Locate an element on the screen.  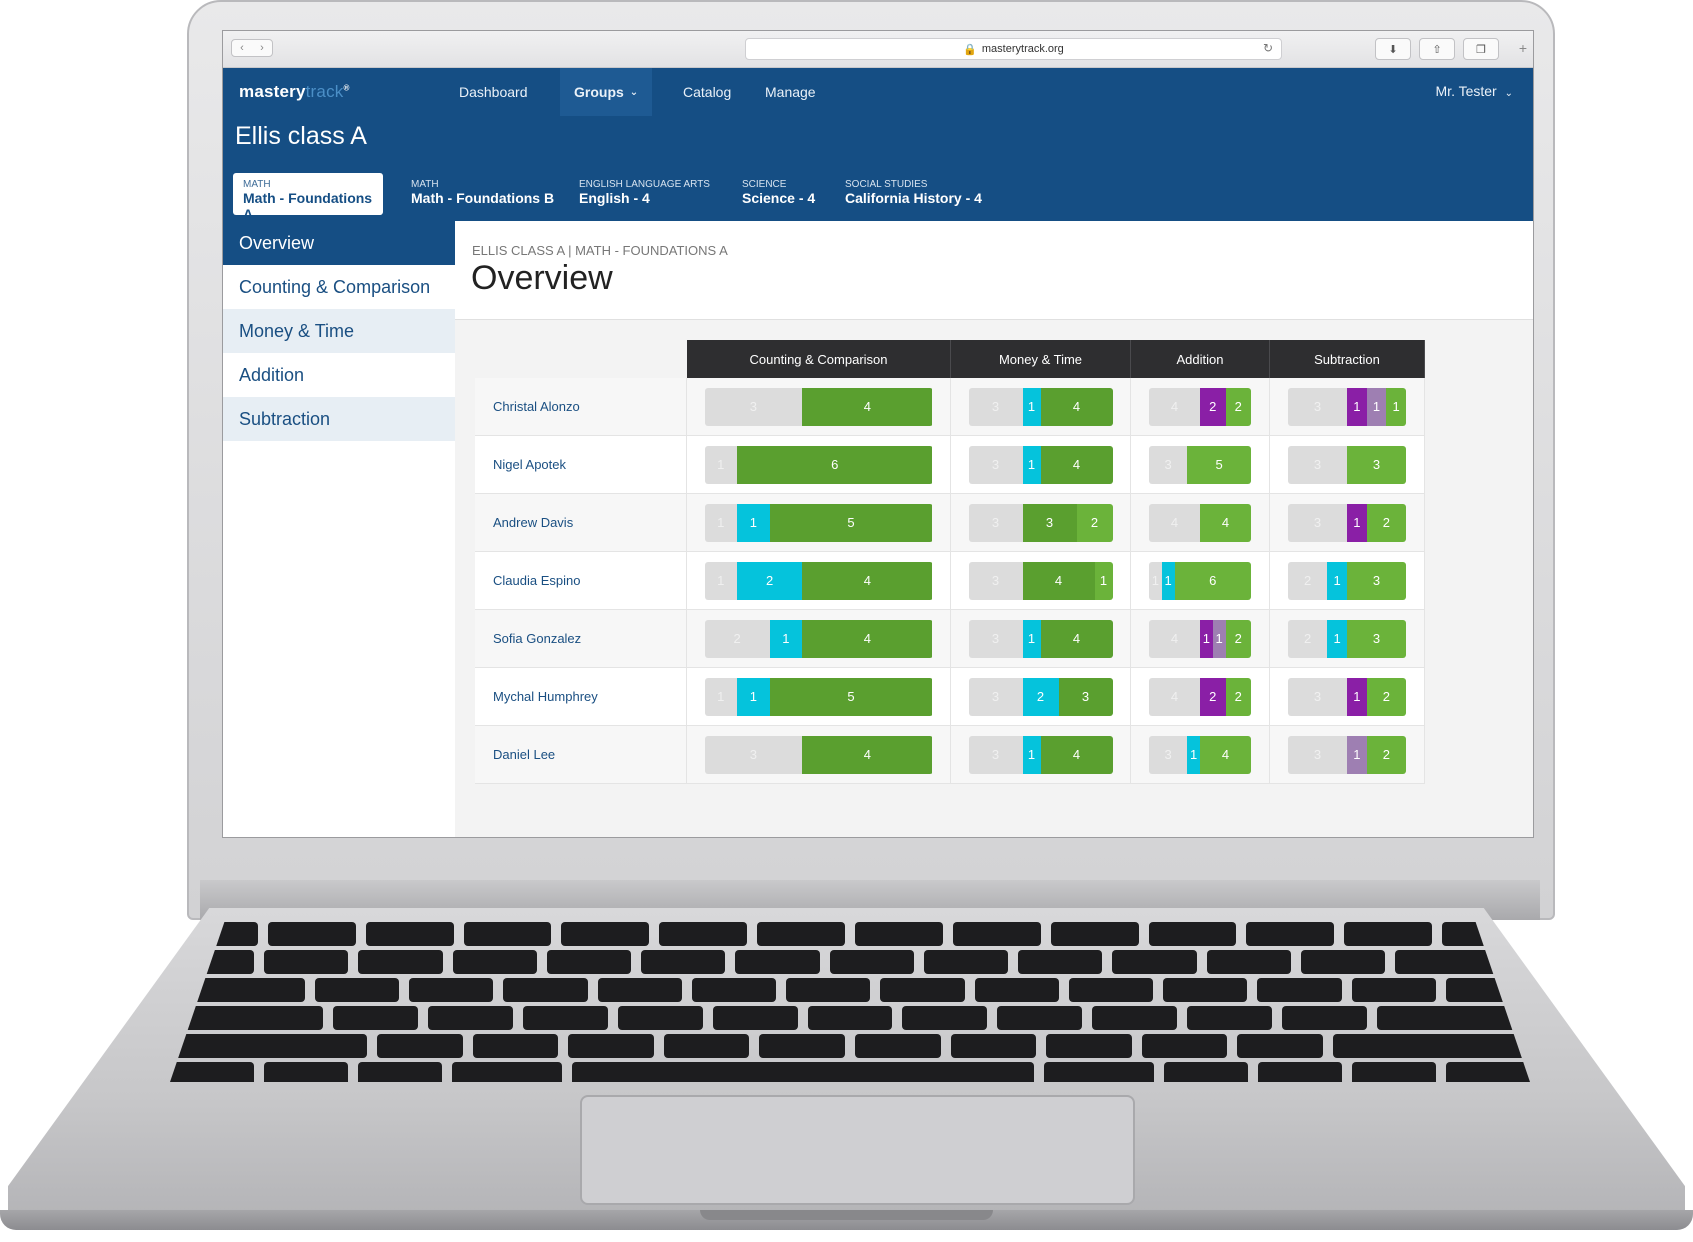
column-header: Addition is located at coordinates (1200, 359).